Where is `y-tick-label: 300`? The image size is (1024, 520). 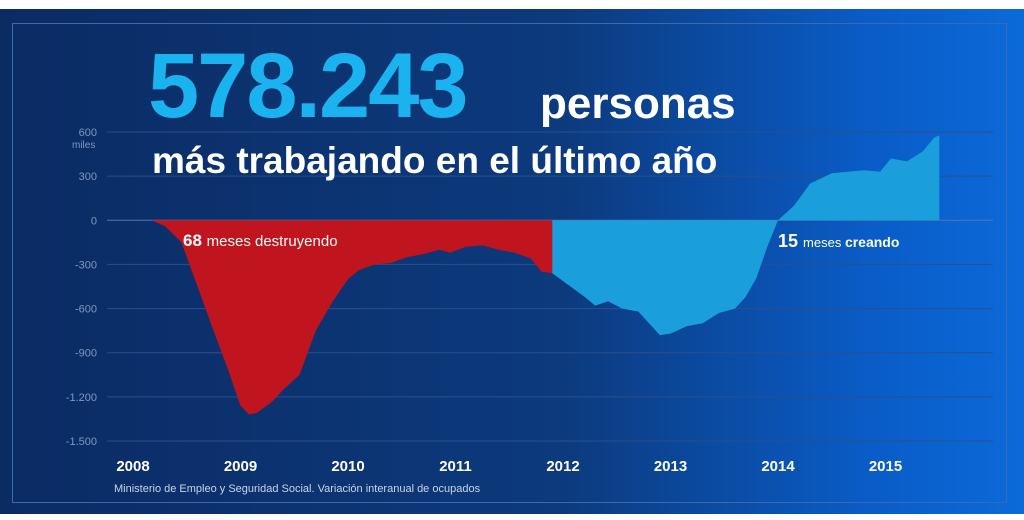
y-tick-label: 300 is located at coordinates (88, 177).